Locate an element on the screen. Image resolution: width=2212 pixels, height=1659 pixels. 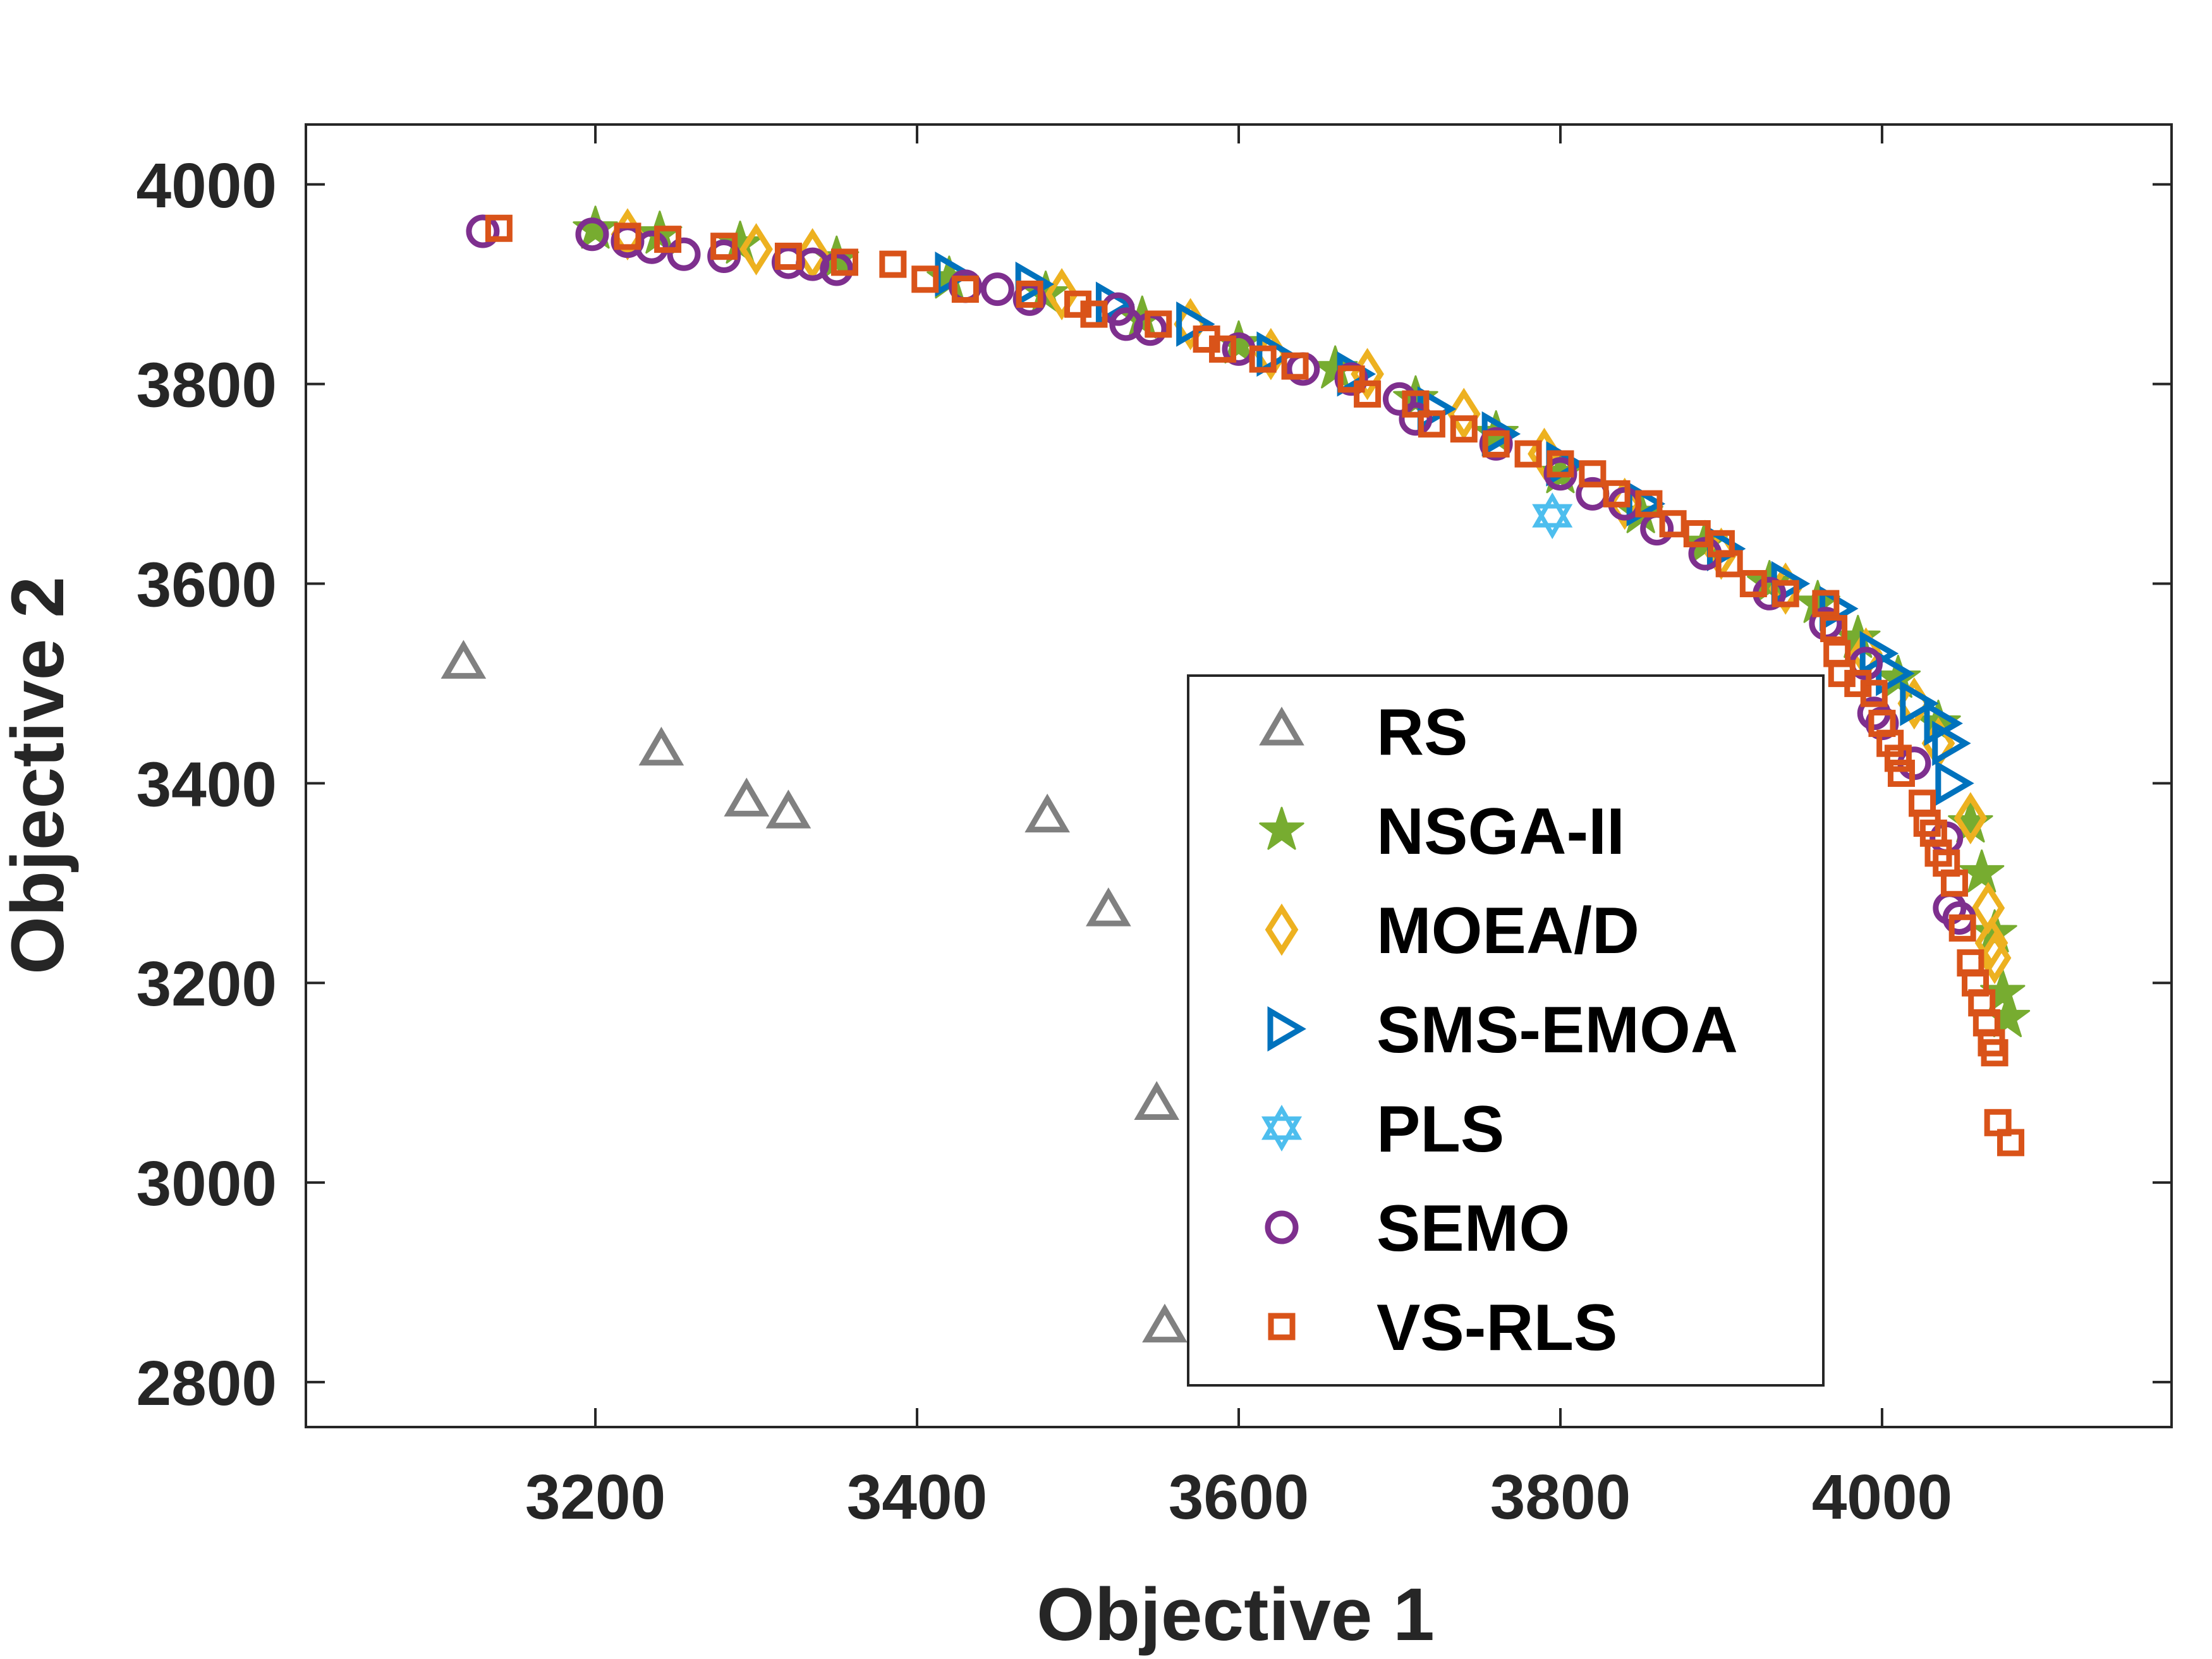
legend-marker-semo is located at coordinates (1282, 1227).